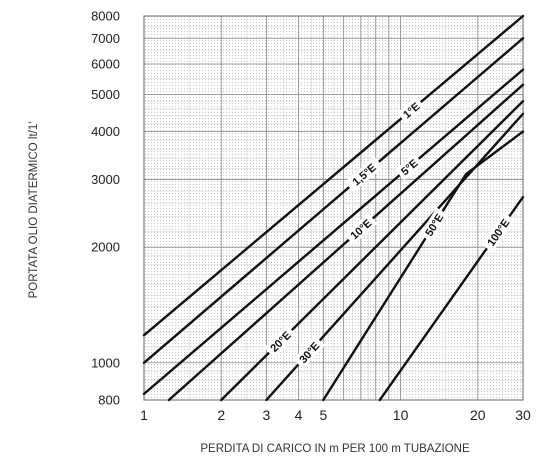  I want to click on y-tick-labels: 800 1000 2000 3000 4000 5000 6000 7000 8000, so click(105, 208).